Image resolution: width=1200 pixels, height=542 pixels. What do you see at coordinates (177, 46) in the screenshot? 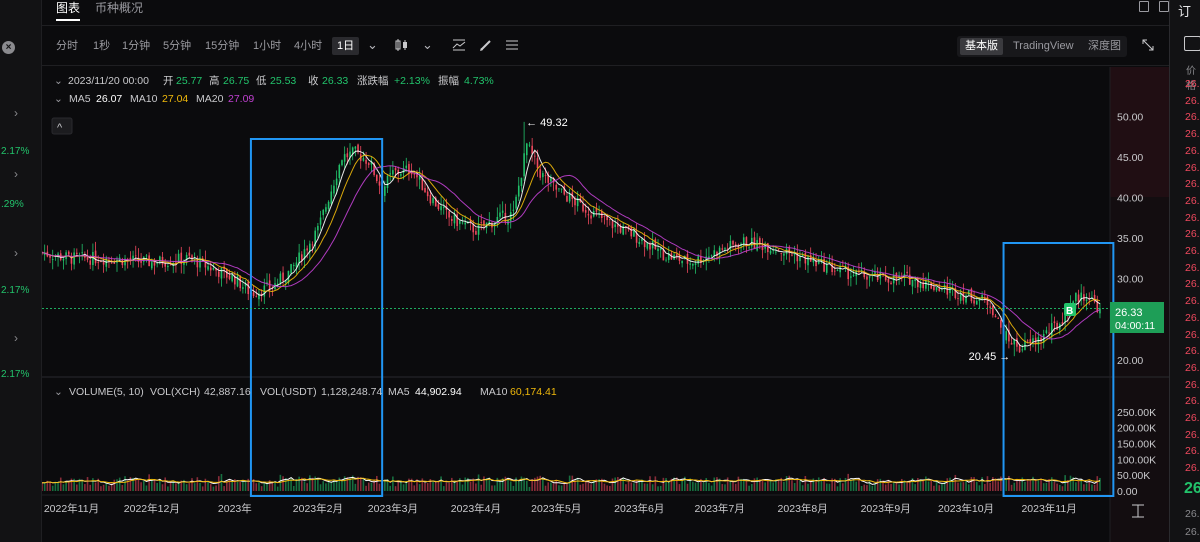
I see `interval-5m: 5分钟` at bounding box center [177, 46].